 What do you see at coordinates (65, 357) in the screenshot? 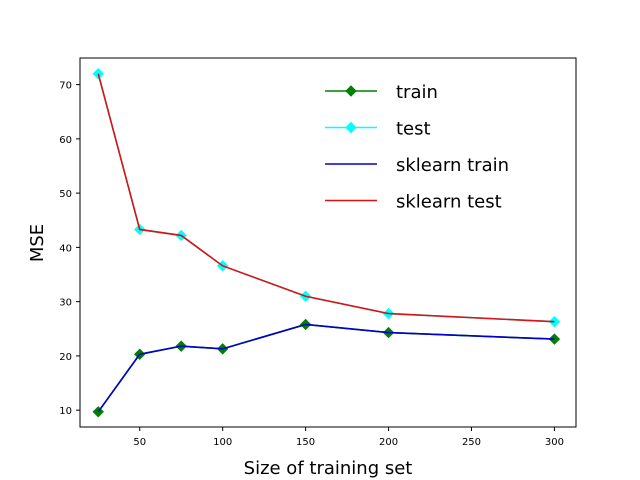
I see `y-tick-label: 20` at bounding box center [65, 357].